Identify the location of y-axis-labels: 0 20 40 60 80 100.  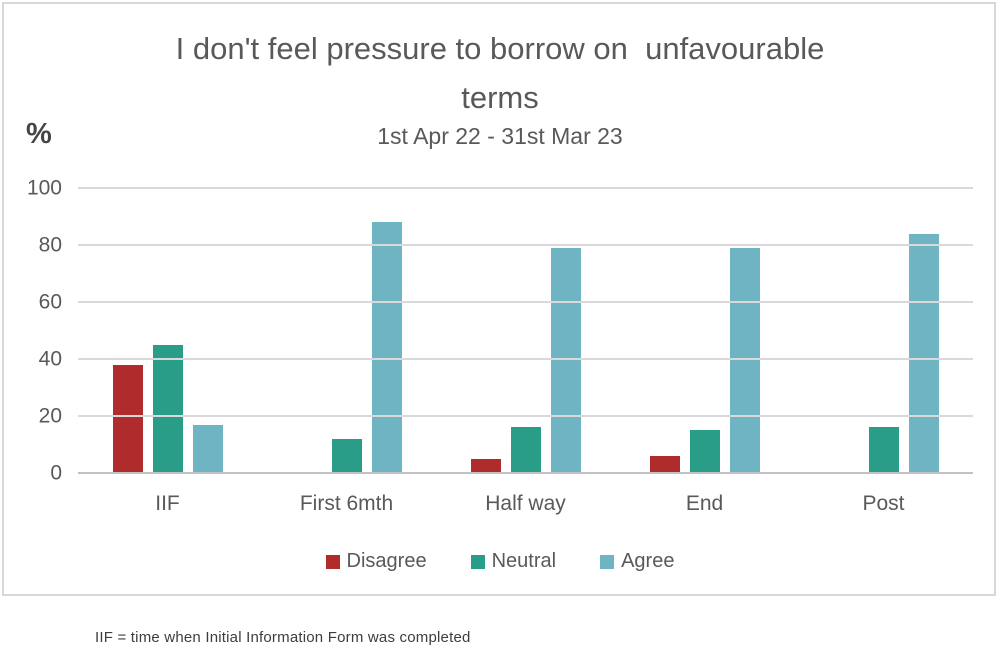
(31, 331).